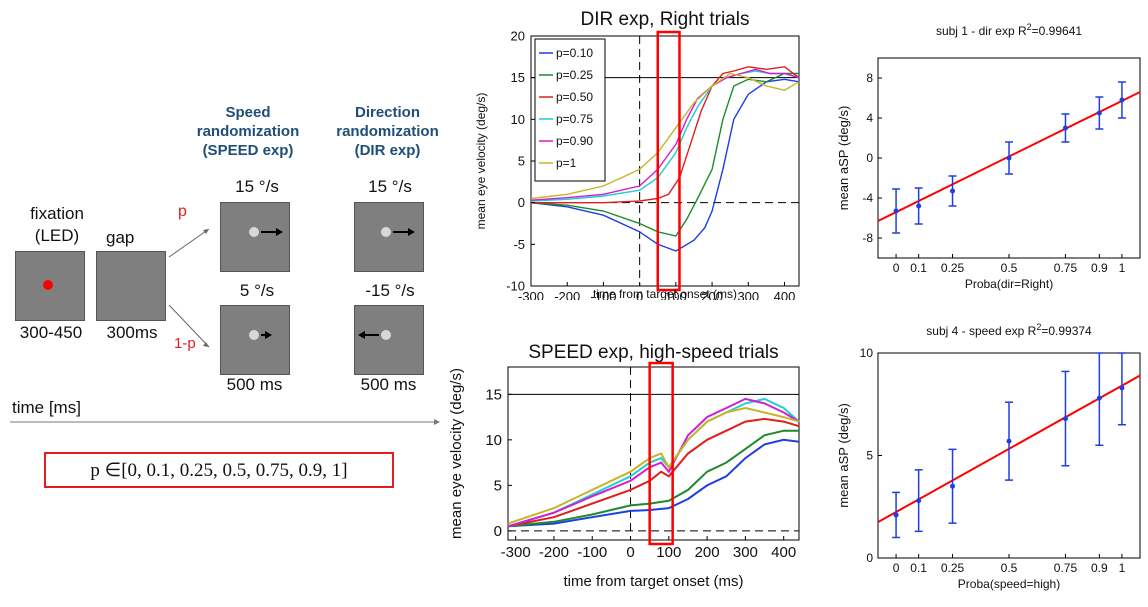 The width and height of the screenshot is (1148, 607). Describe the element at coordinates (255, 340) in the screenshot. I see `speed-bottom-box` at that location.